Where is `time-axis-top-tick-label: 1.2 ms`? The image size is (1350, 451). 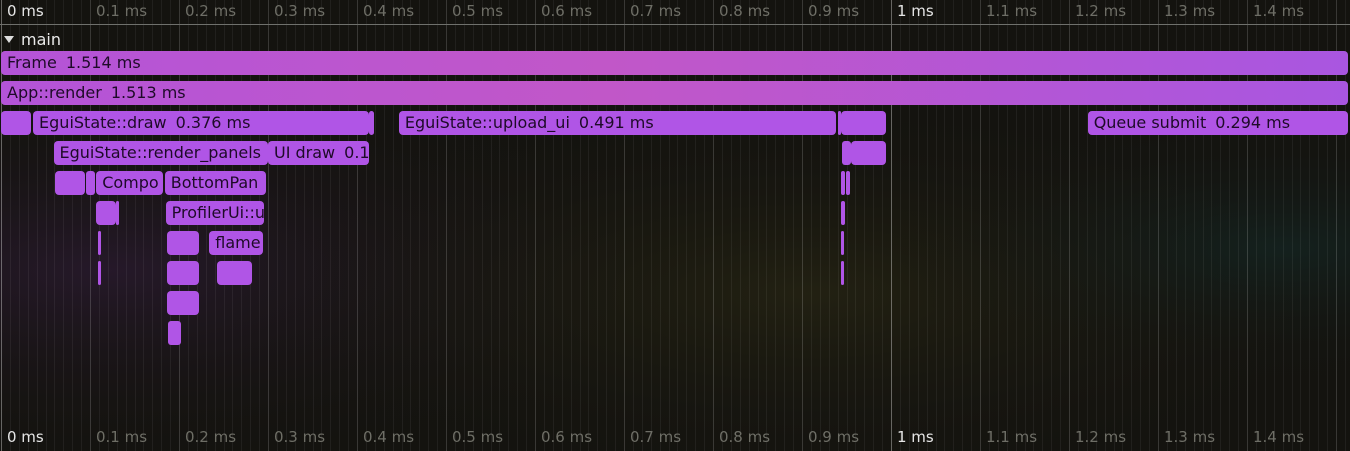 time-axis-top-tick-label: 1.2 ms is located at coordinates (1101, 11).